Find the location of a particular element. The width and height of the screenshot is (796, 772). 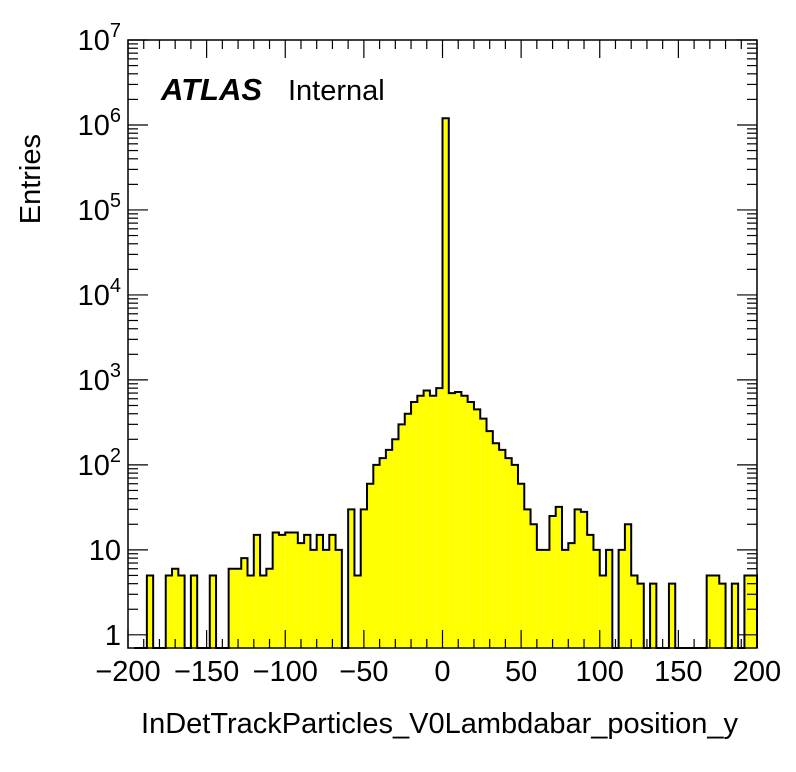

y-tick-label: 10⁶ is located at coordinates (99, 123).